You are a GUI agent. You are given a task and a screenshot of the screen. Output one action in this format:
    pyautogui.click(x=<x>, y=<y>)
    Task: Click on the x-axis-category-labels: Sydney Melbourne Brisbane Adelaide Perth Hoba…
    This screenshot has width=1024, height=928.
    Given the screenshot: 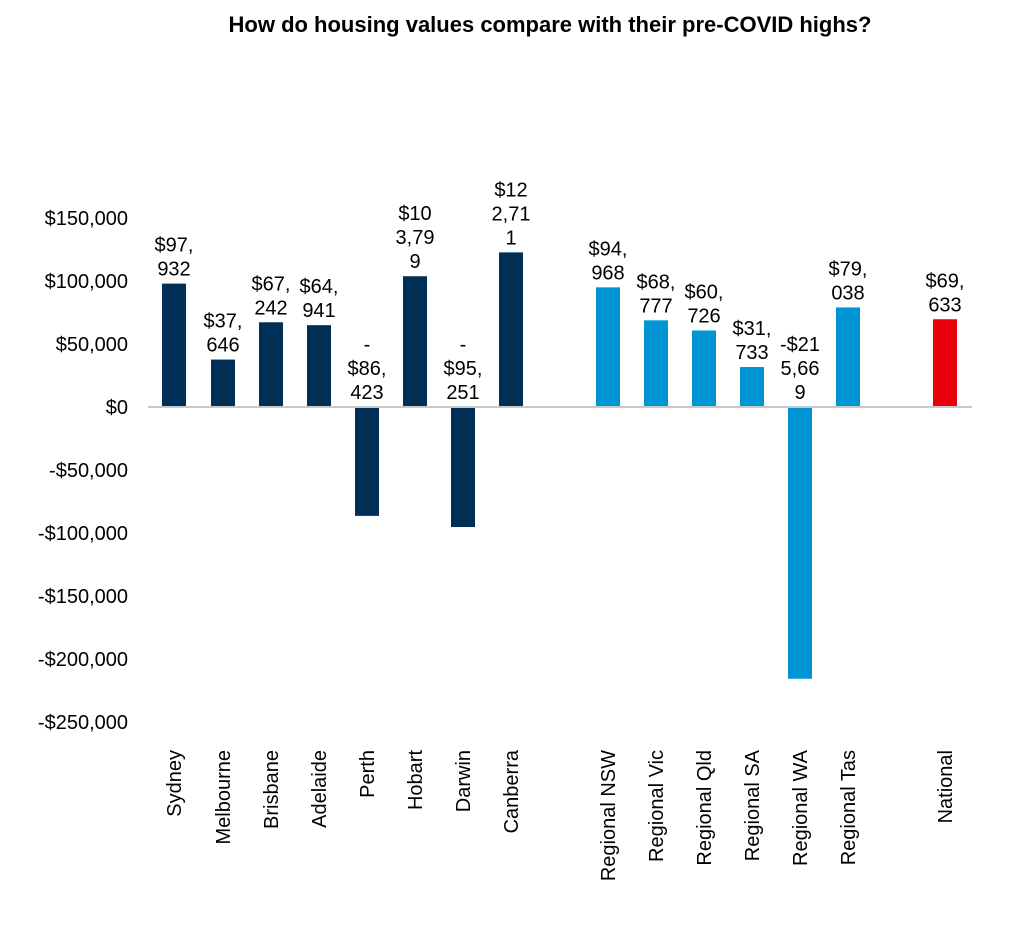 What is the action you would take?
    pyautogui.click(x=560, y=815)
    